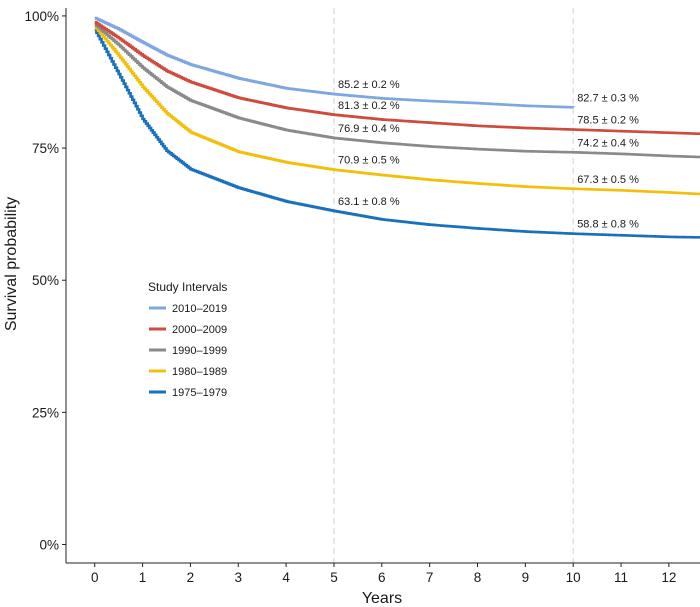 Image resolution: width=700 pixels, height=607 pixels. Describe the element at coordinates (621, 577) in the screenshot. I see `x-tick-label: 11` at that location.